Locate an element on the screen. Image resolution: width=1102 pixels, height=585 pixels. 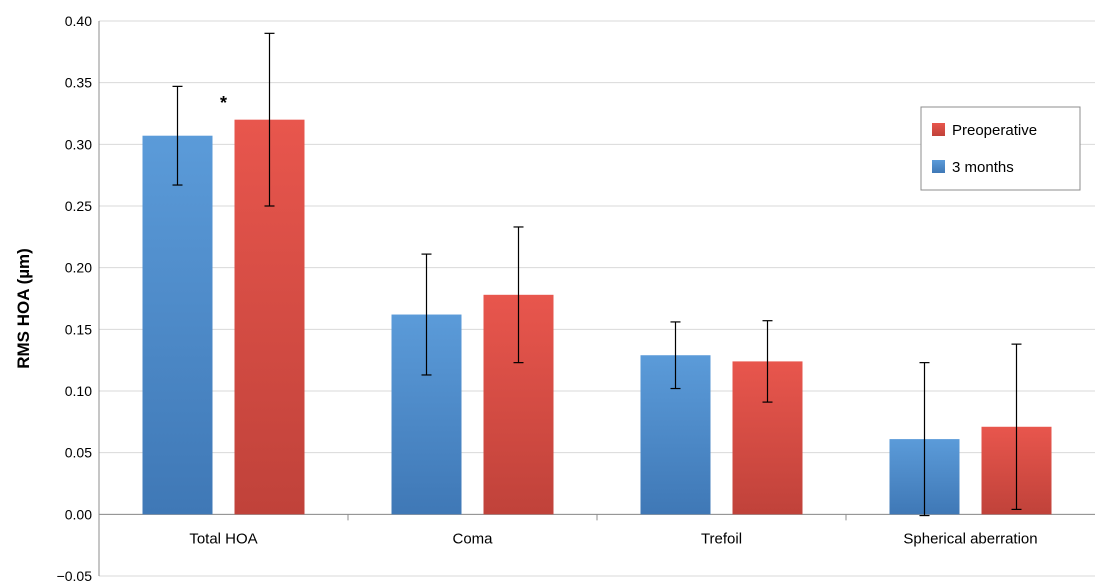
y-tick-label: 0.30 is located at coordinates (78, 144).